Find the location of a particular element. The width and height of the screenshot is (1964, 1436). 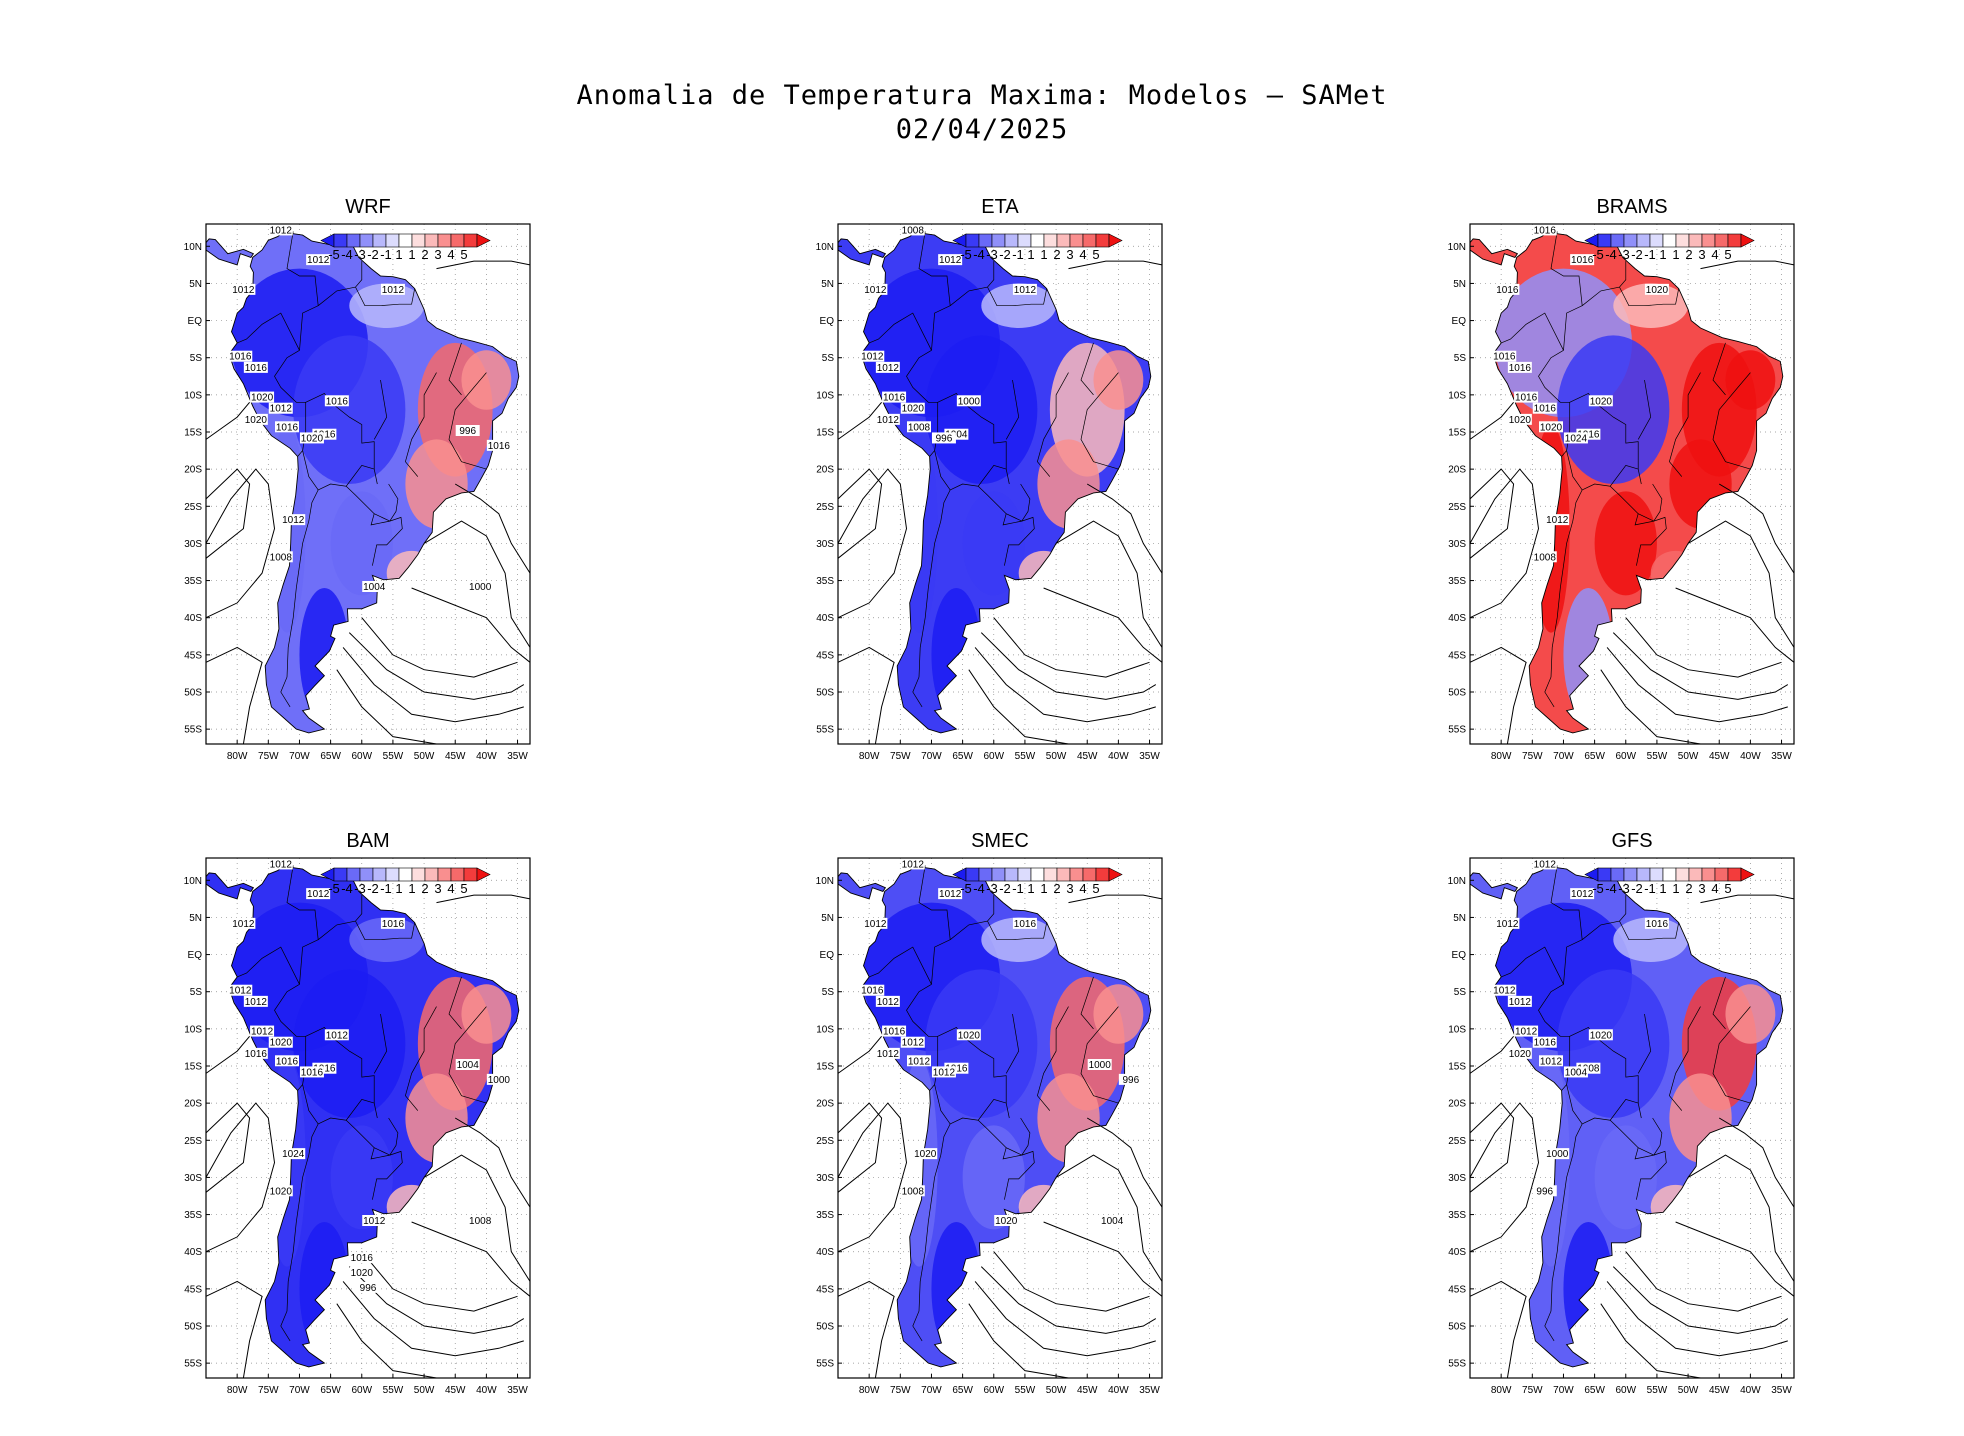

lon-tick-label: 55W is located at coordinates (1657, 1390).